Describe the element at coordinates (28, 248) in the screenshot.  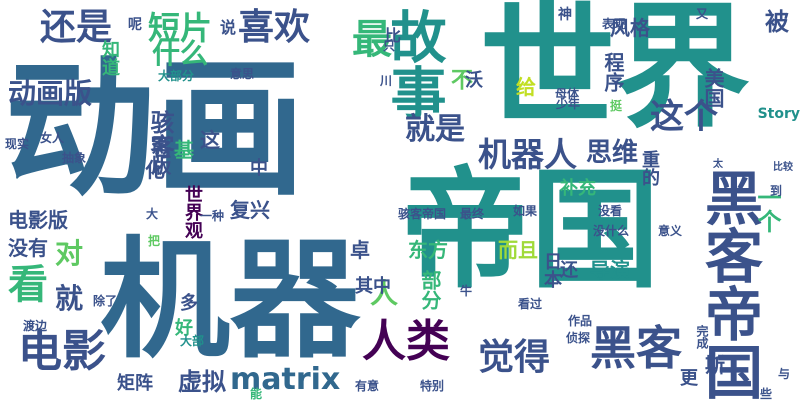
I see `word-34: 没有` at that location.